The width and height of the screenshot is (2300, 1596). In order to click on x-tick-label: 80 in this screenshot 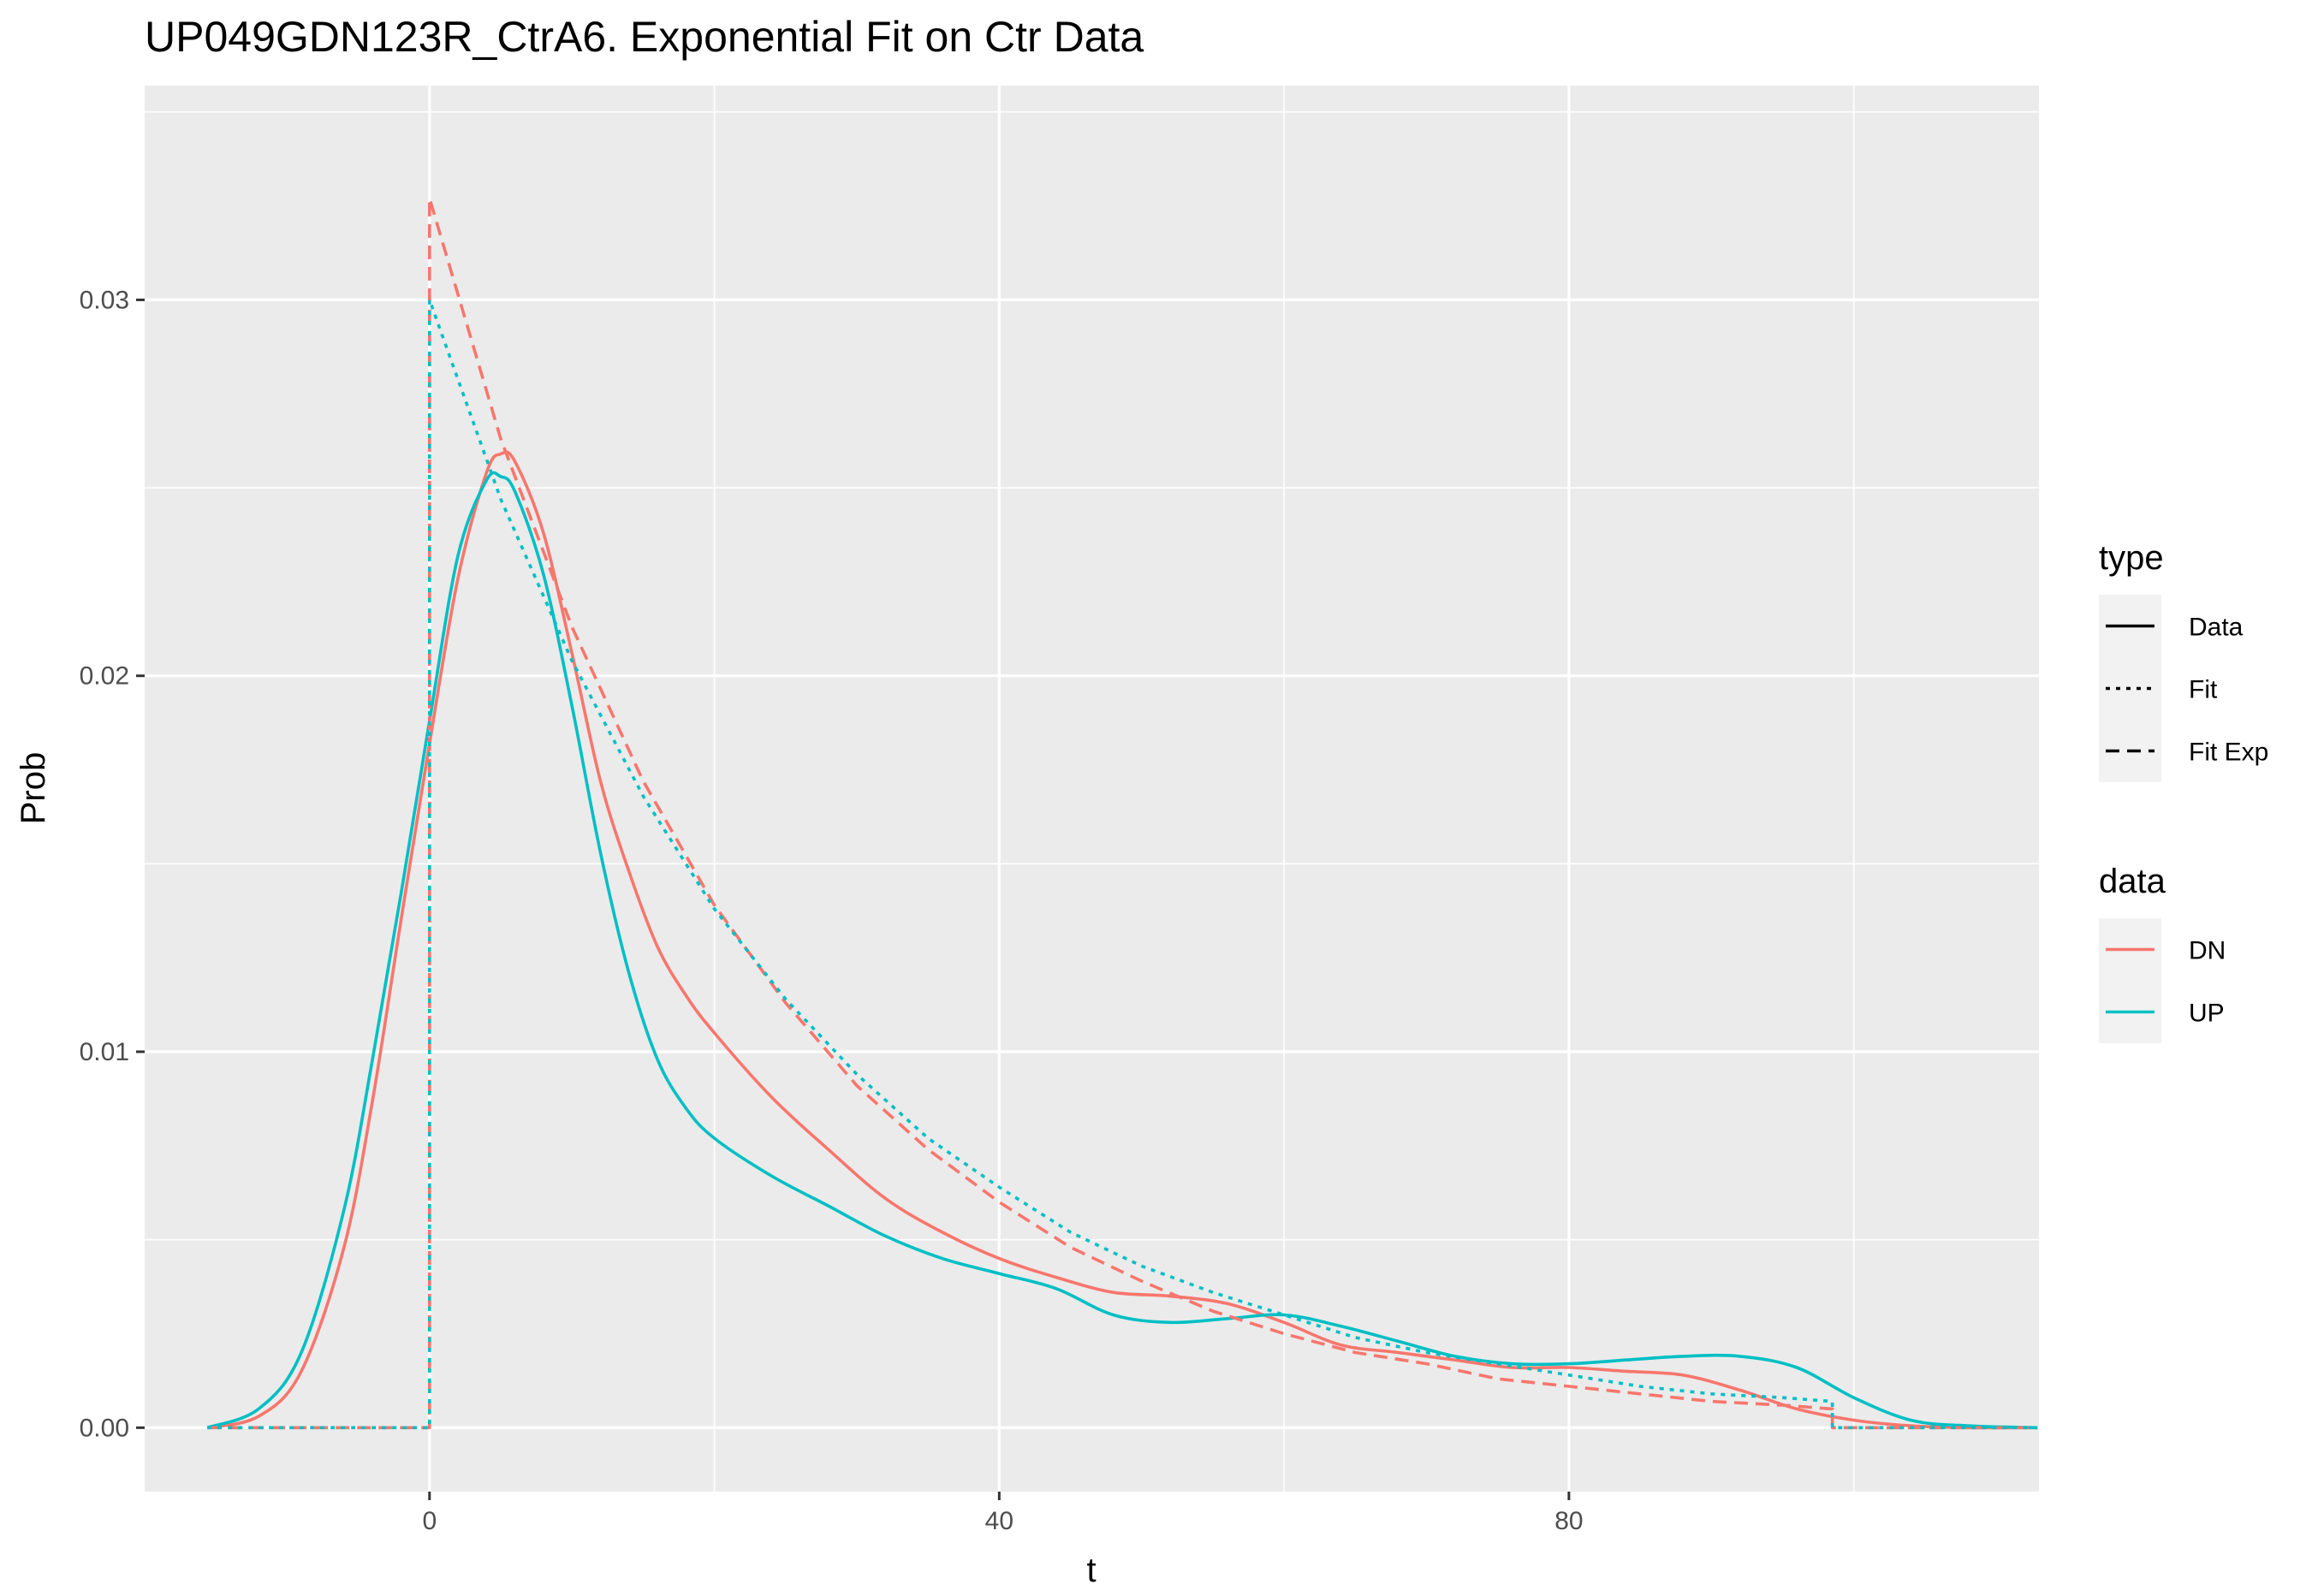, I will do `click(1568, 1521)`.